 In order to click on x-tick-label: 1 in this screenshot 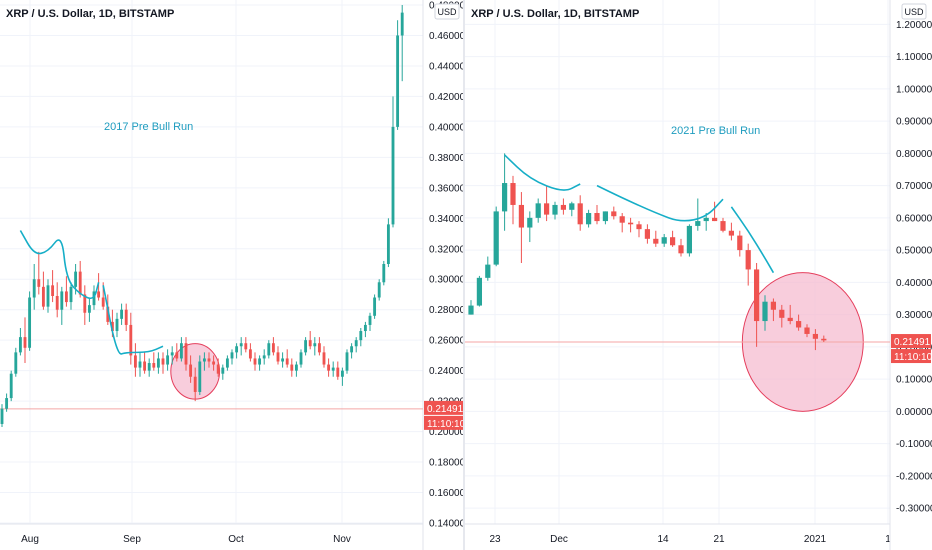, I will do `click(888, 539)`.